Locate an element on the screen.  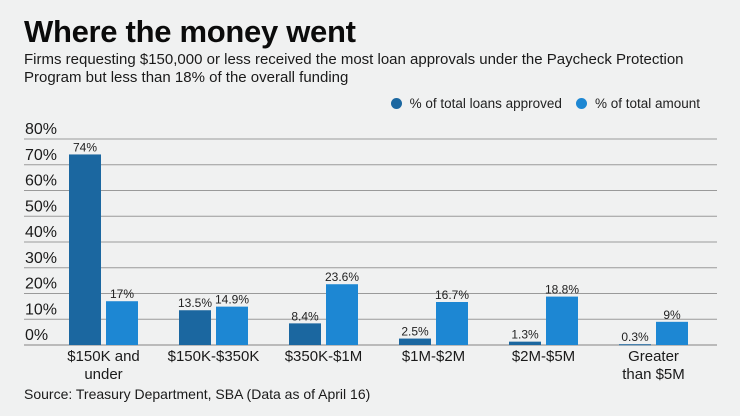
y-tick-label: 60% is located at coordinates (41, 181).